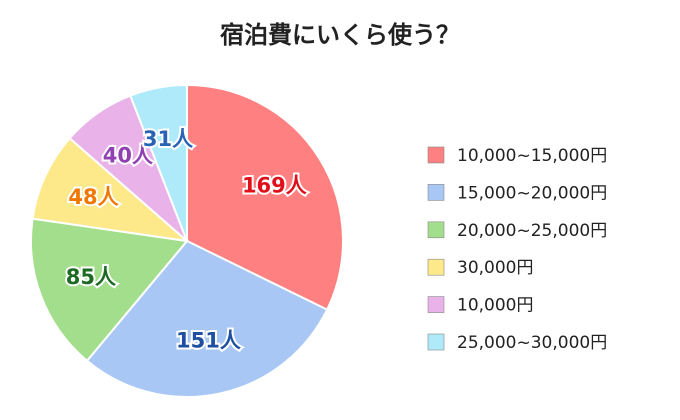 This screenshot has width=680, height=420. I want to click on data-label: 40人, so click(128, 156).